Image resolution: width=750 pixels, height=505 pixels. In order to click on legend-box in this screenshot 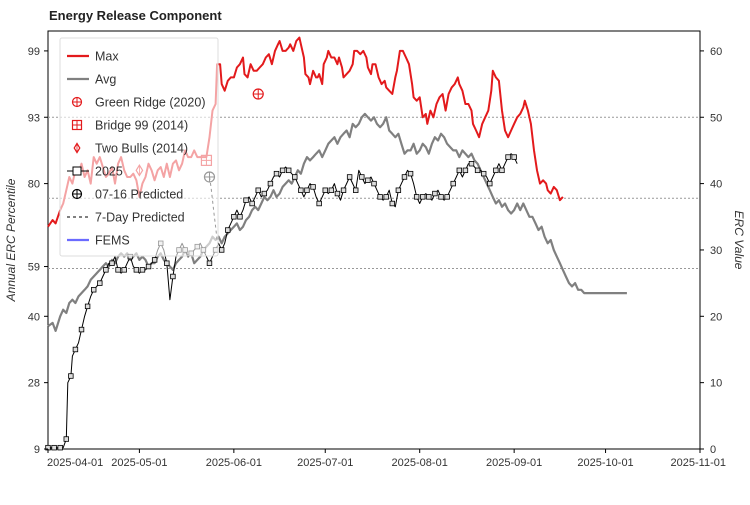, I will do `click(139, 147)`.